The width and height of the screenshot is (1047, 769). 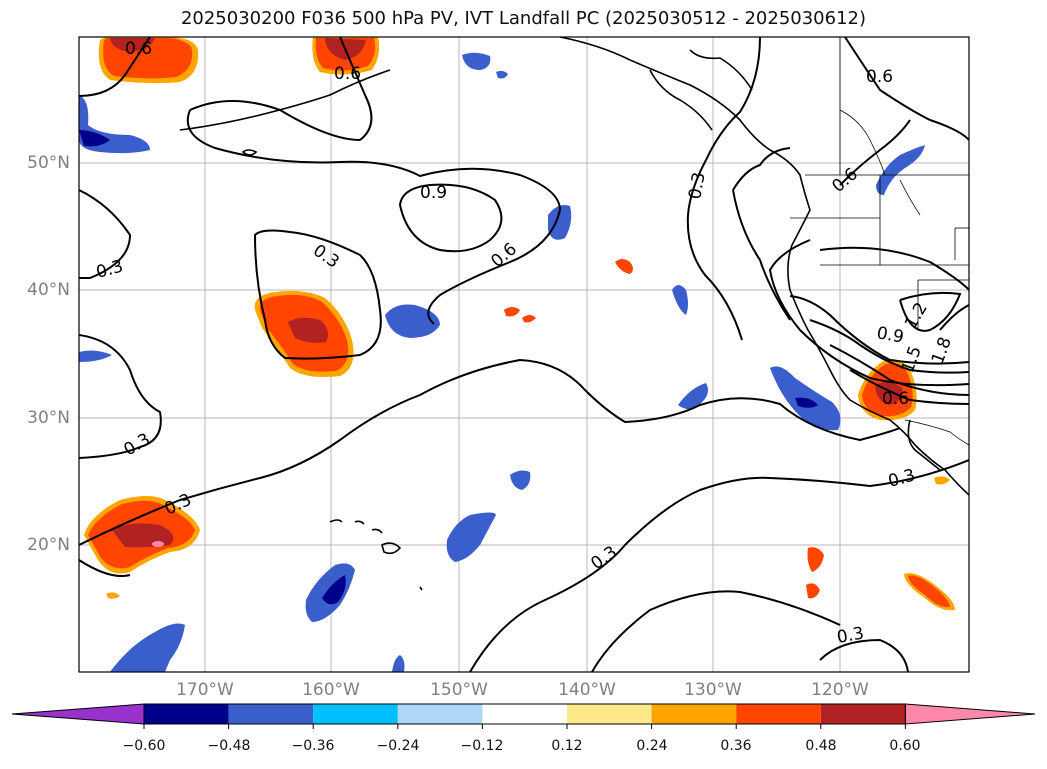 I want to click on colorbar-tick-label: −0.60, so click(x=144, y=746).